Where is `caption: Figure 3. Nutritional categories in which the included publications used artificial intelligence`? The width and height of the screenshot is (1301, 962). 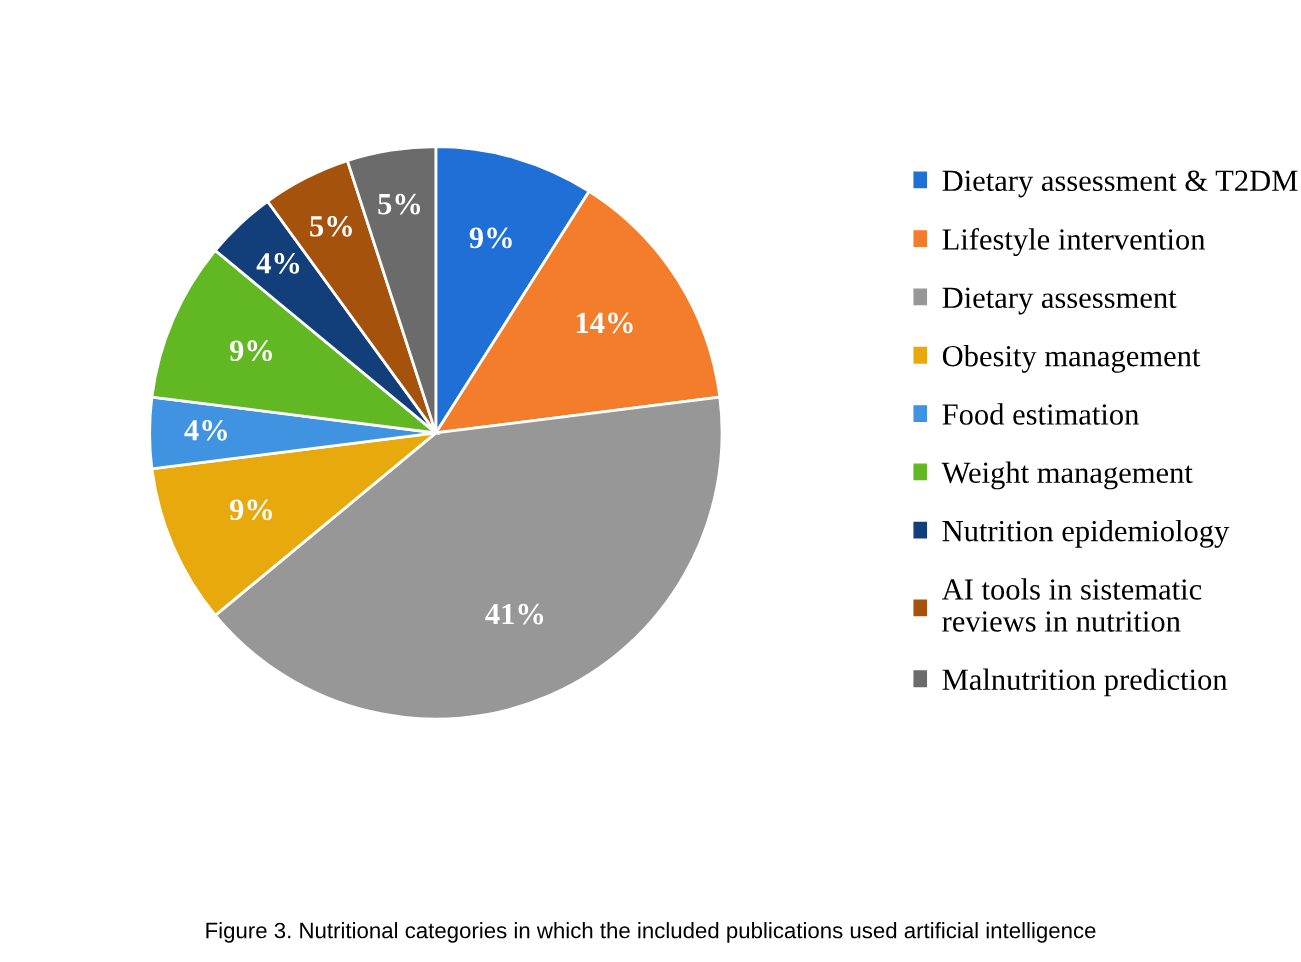
caption: Figure 3. Nutritional categories in which the included publications used artificial intelligence is located at coordinates (651, 932).